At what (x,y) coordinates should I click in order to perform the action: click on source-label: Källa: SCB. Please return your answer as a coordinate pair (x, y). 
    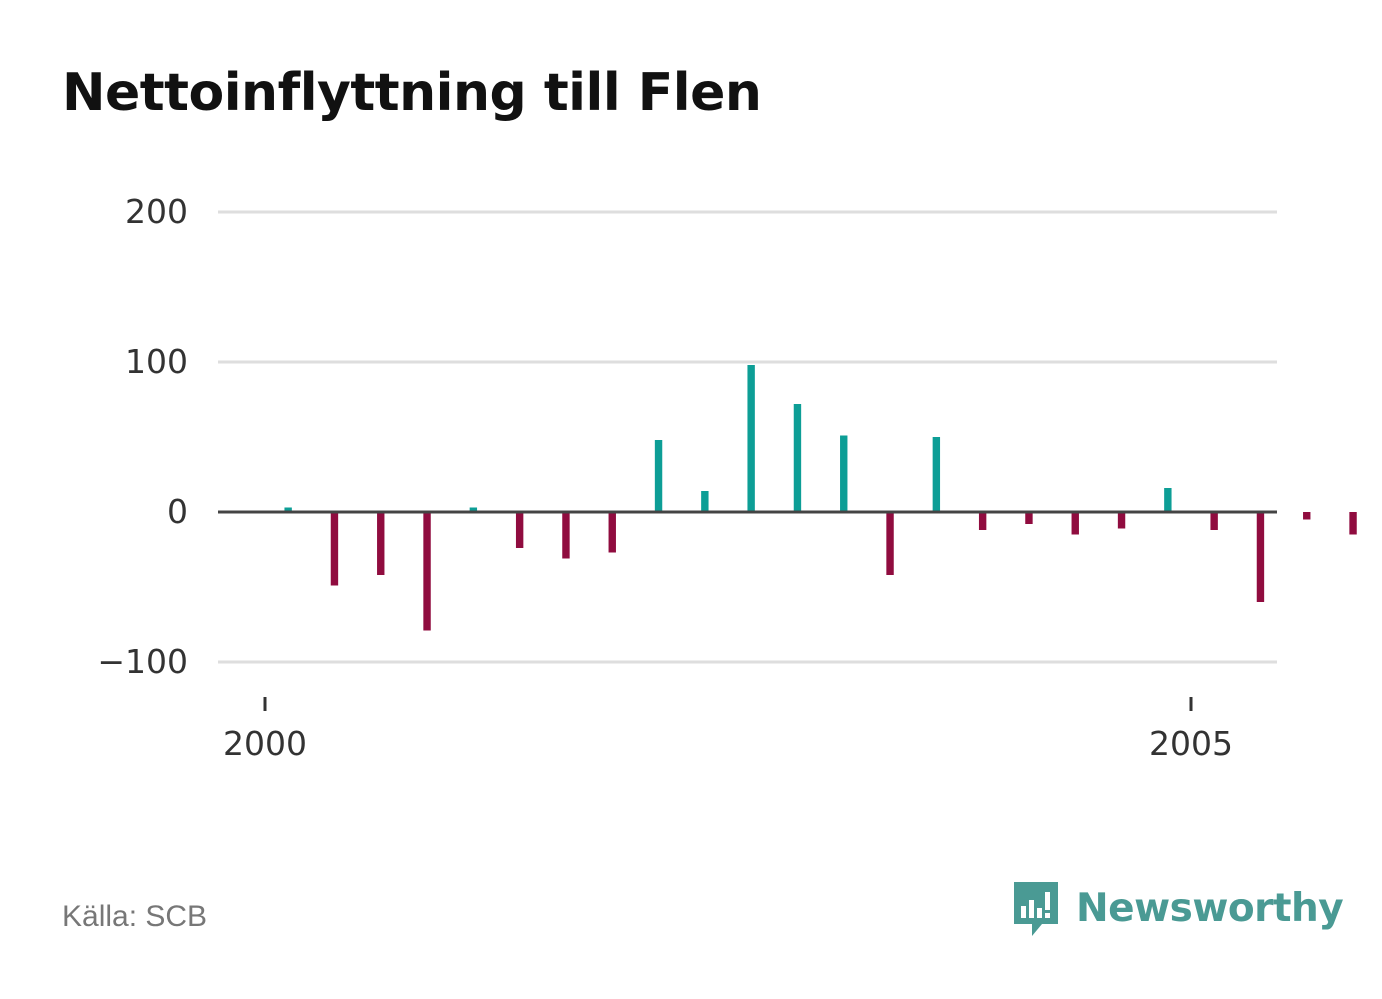
    Looking at the image, I should click on (135, 916).